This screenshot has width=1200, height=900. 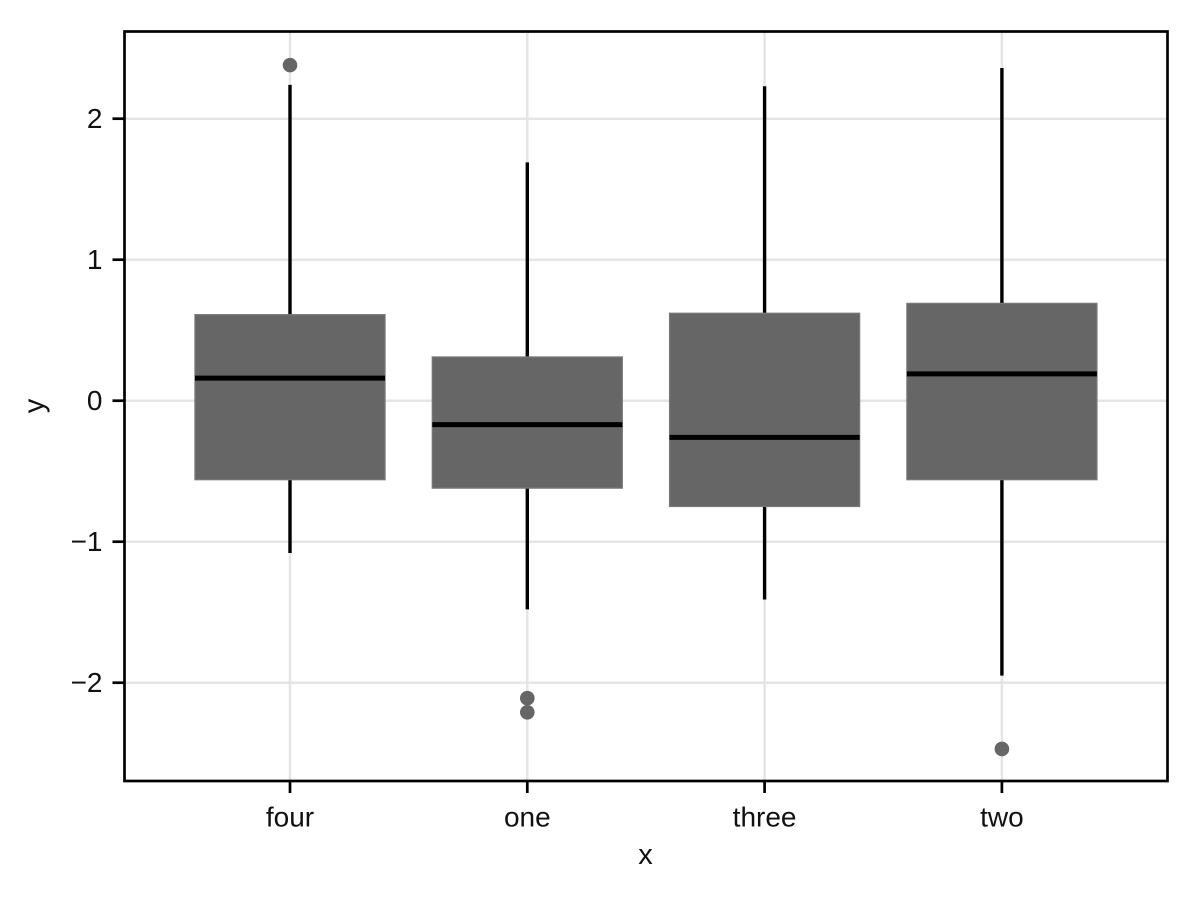 I want to click on x-category-label: four, so click(x=290, y=817).